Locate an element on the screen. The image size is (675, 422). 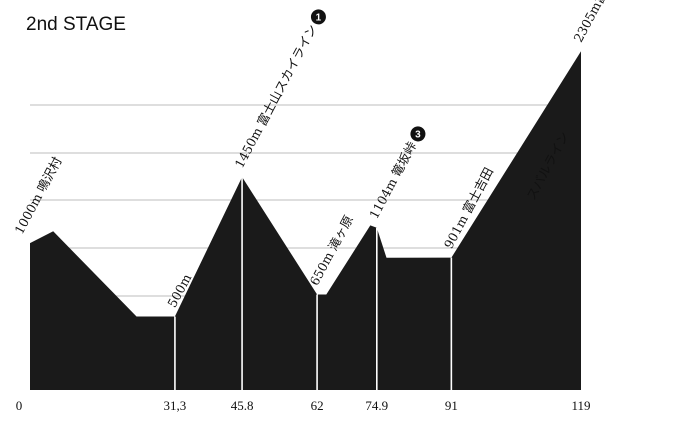
point-label: 2305m富士五合 is located at coordinates (598, 22).